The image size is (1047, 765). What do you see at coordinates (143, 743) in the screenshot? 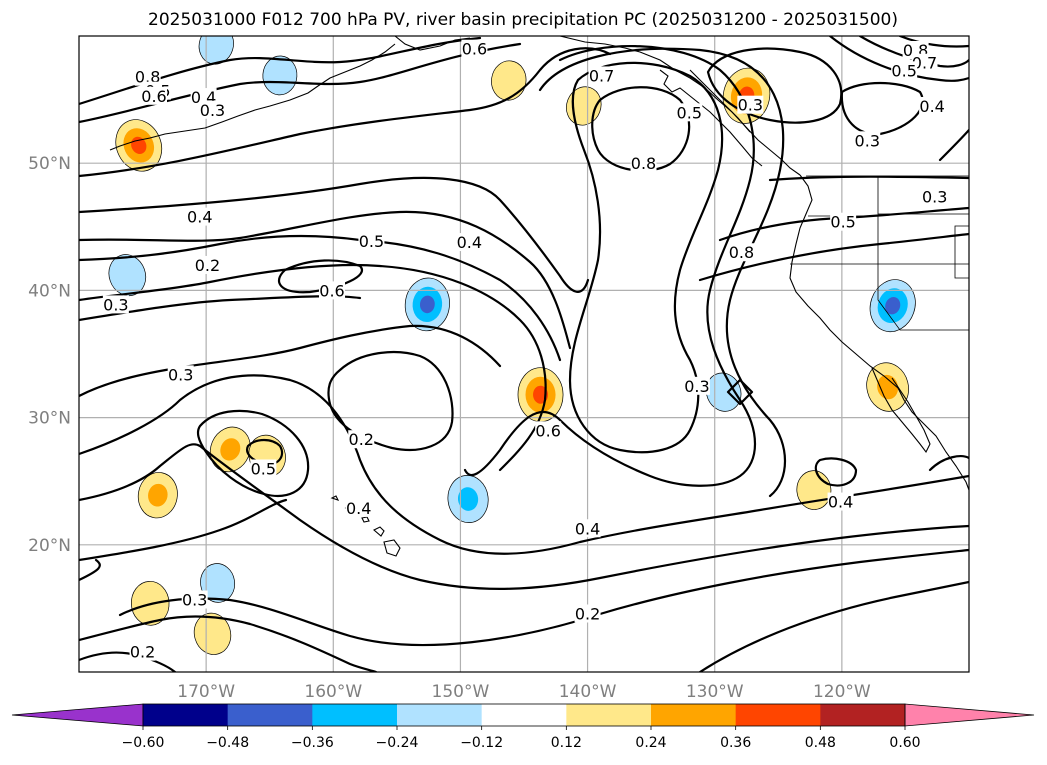
I see `colorbar-tick-label: −0.60` at bounding box center [143, 743].